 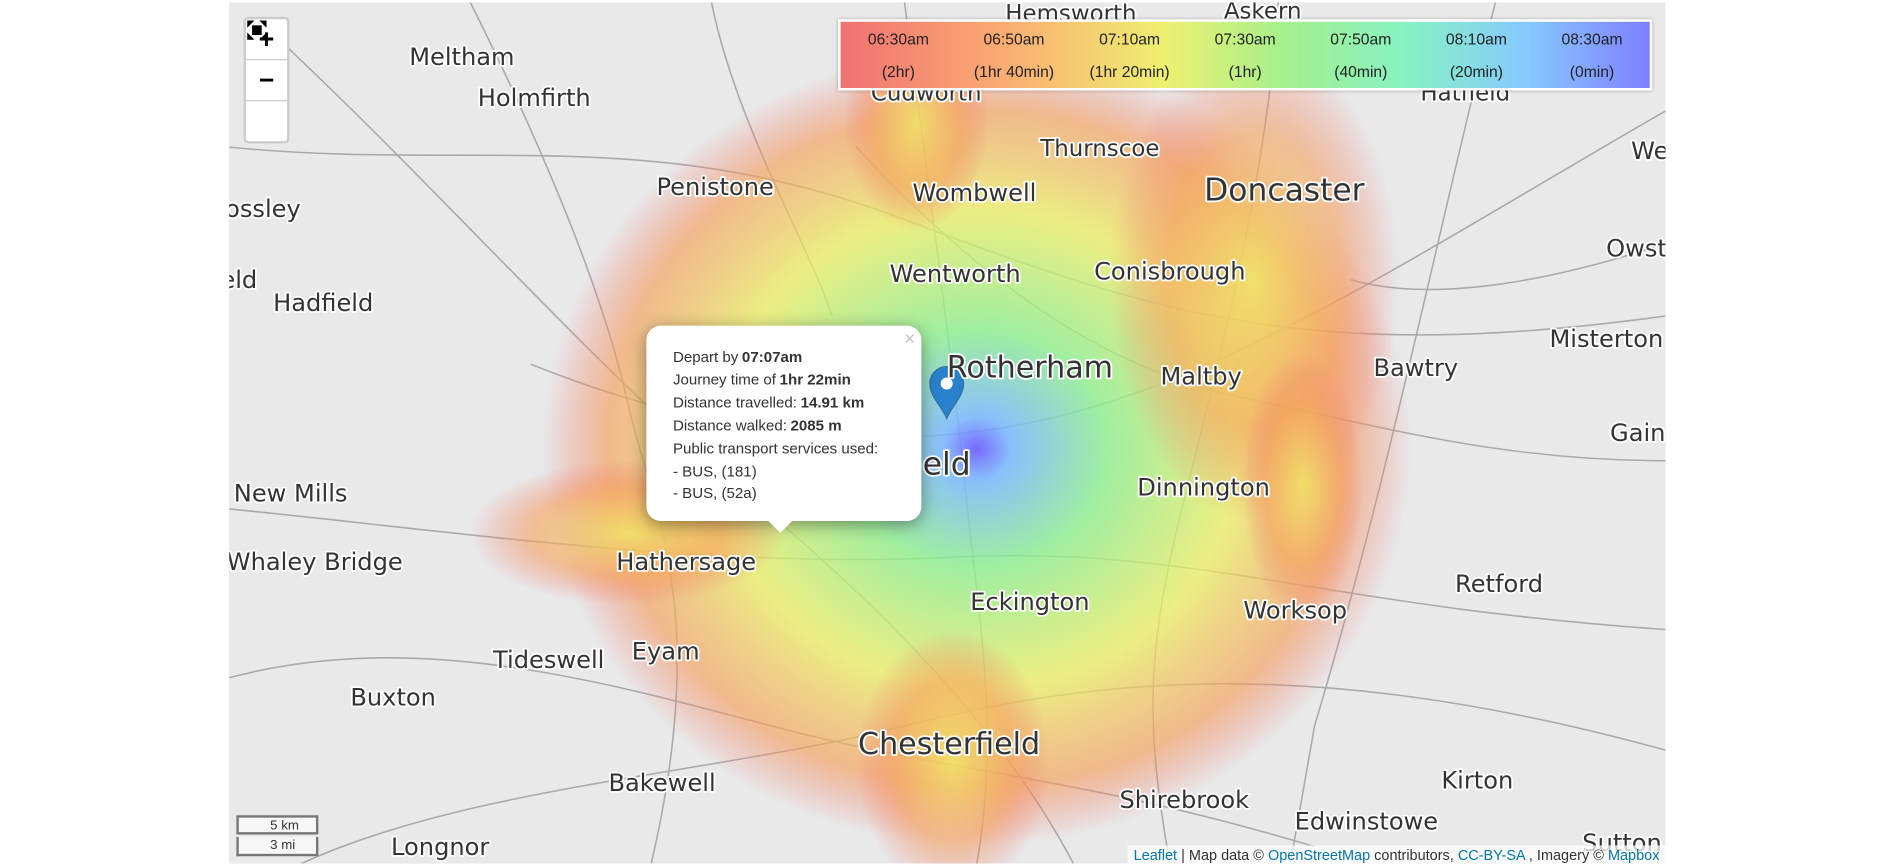 I want to click on popup-line: - BUS, (52a), so click(x=775, y=494).